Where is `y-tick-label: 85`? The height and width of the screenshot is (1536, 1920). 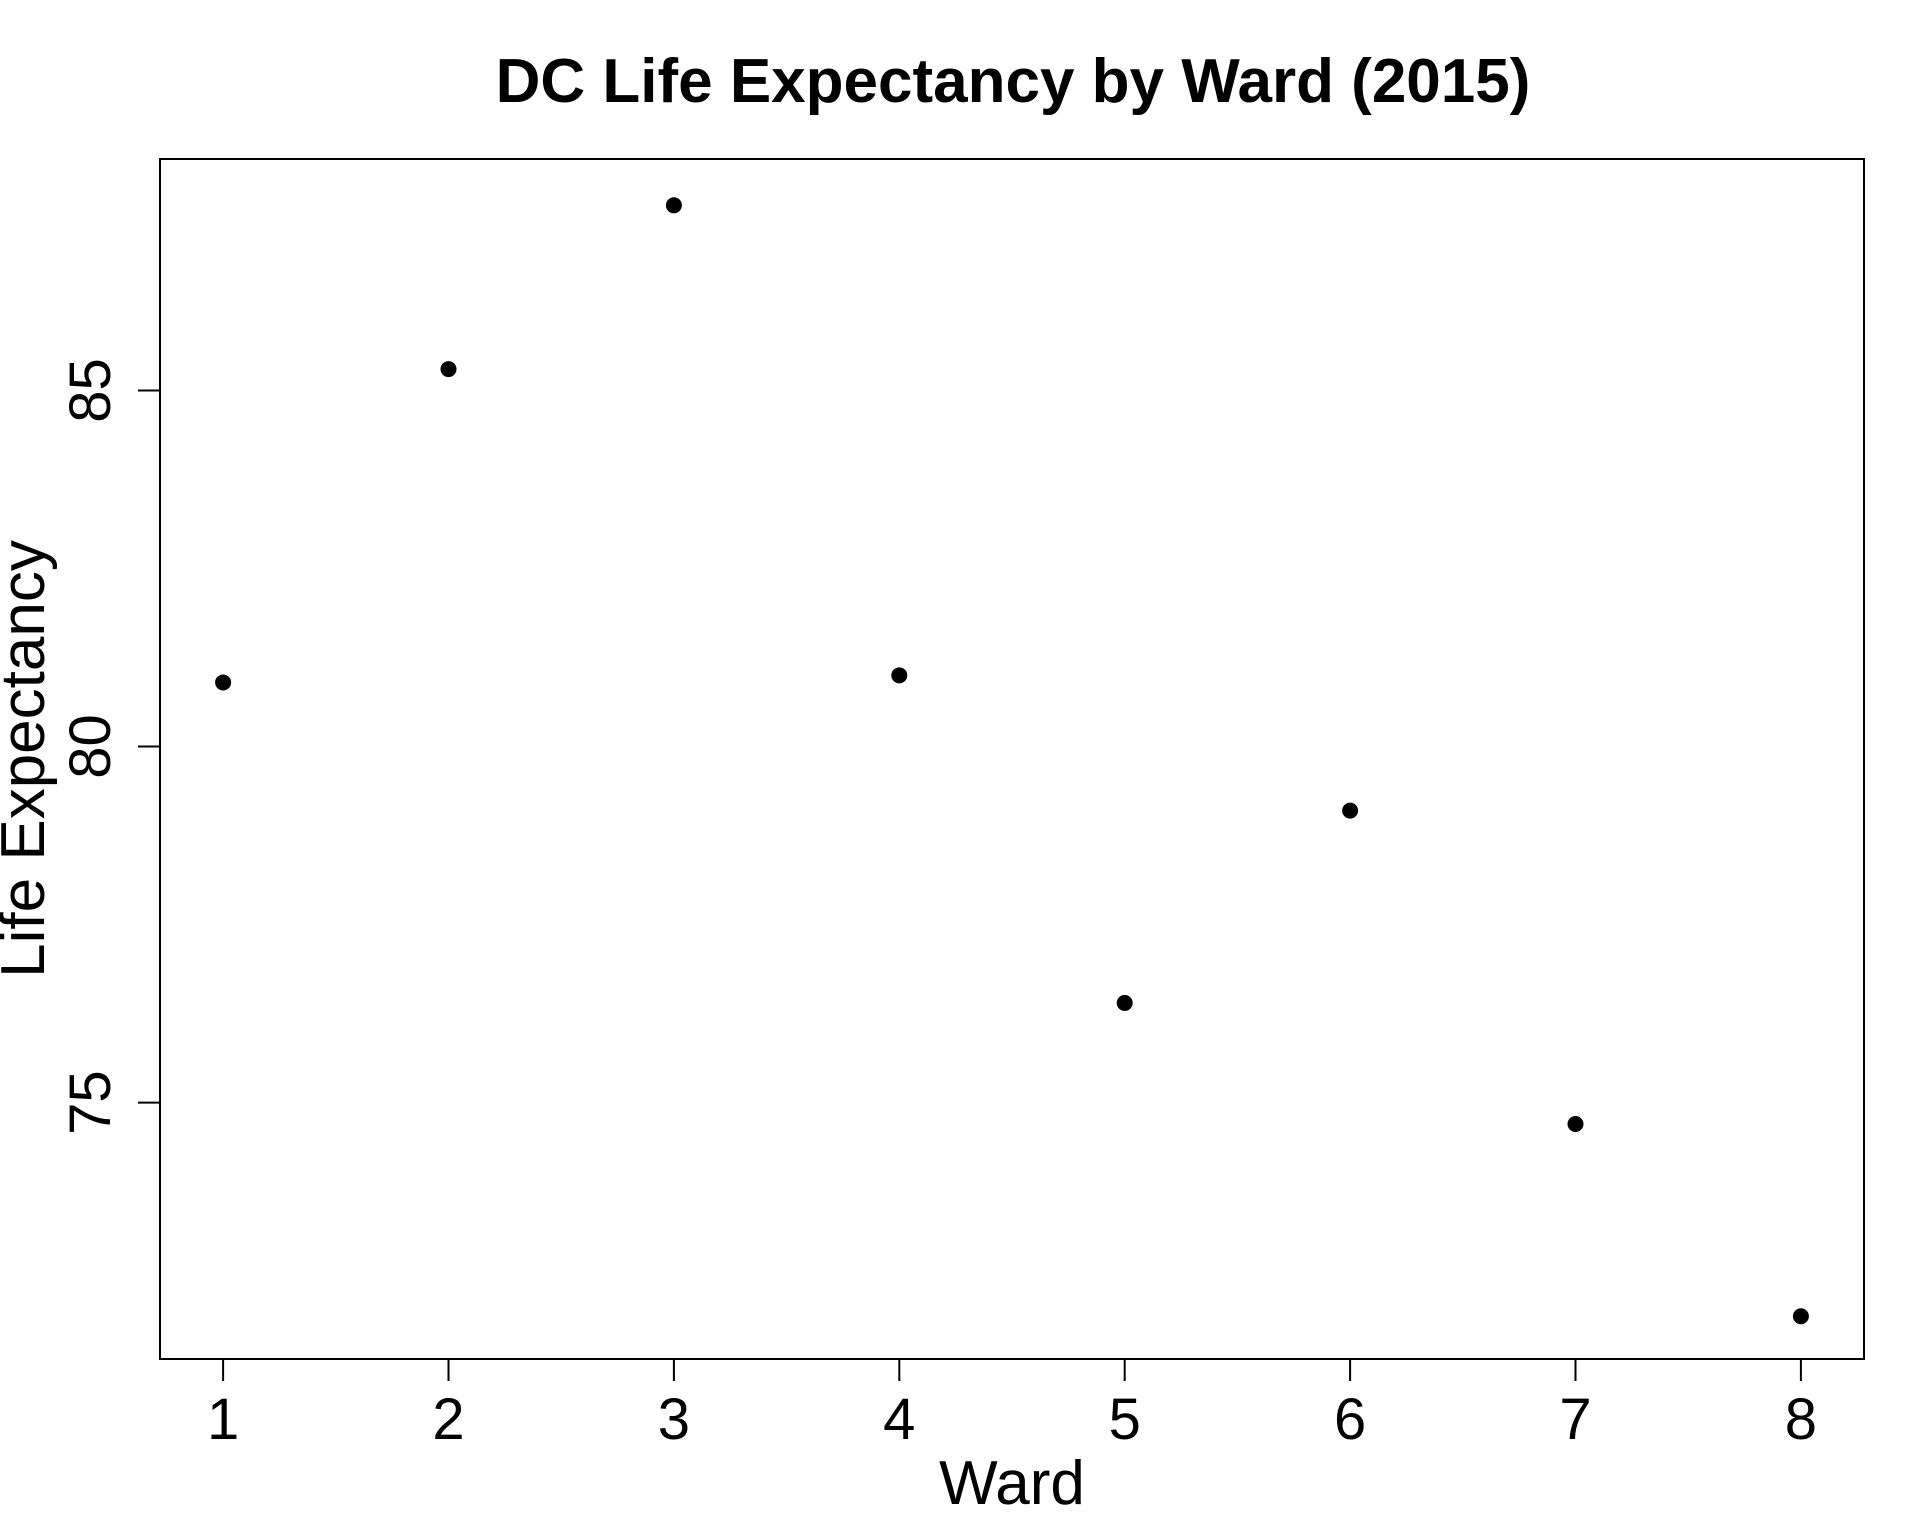
y-tick-label: 85 is located at coordinates (90, 390).